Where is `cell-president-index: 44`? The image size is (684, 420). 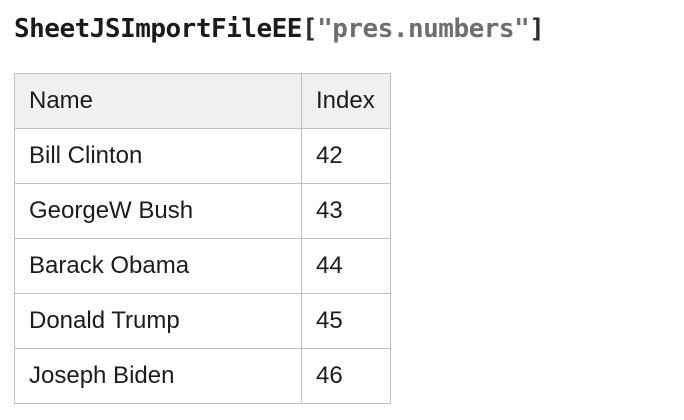
cell-president-index: 44 is located at coordinates (346, 266).